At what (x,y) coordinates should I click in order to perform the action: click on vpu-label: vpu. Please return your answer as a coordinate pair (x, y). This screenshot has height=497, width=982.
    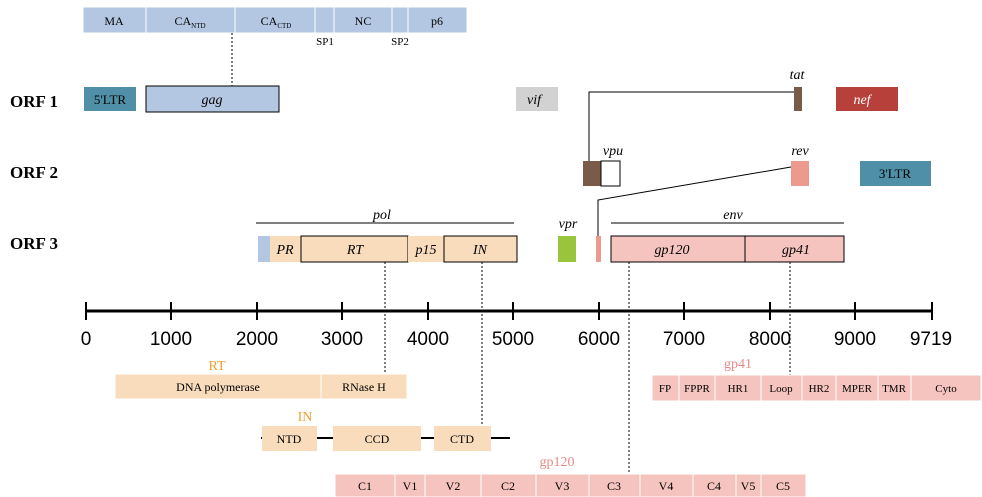
    Looking at the image, I should click on (613, 151).